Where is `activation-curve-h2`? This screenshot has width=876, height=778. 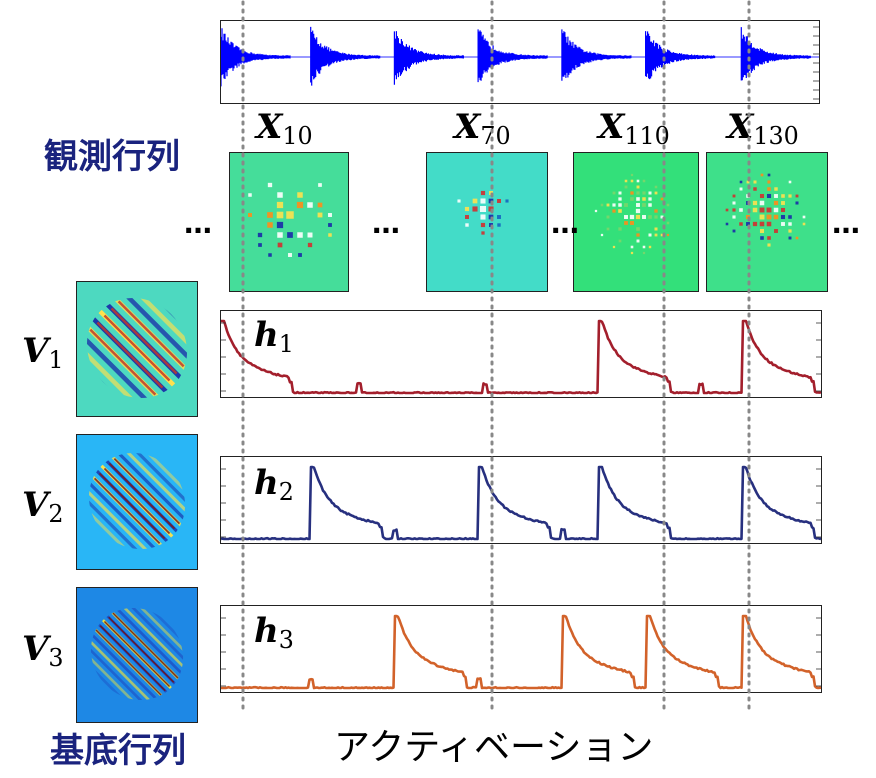
activation-curve-h2 is located at coordinates (521, 503).